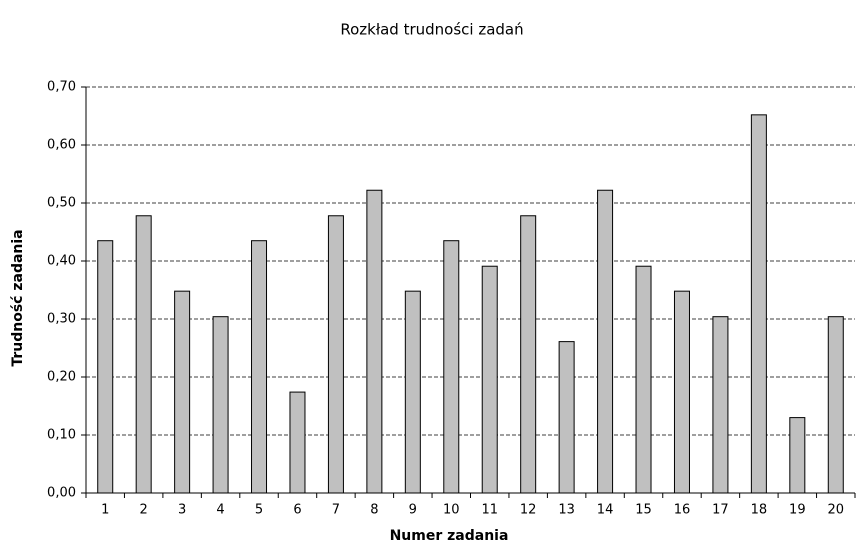  What do you see at coordinates (451, 510) in the screenshot?
I see `x-tick-label: 10` at bounding box center [451, 510].